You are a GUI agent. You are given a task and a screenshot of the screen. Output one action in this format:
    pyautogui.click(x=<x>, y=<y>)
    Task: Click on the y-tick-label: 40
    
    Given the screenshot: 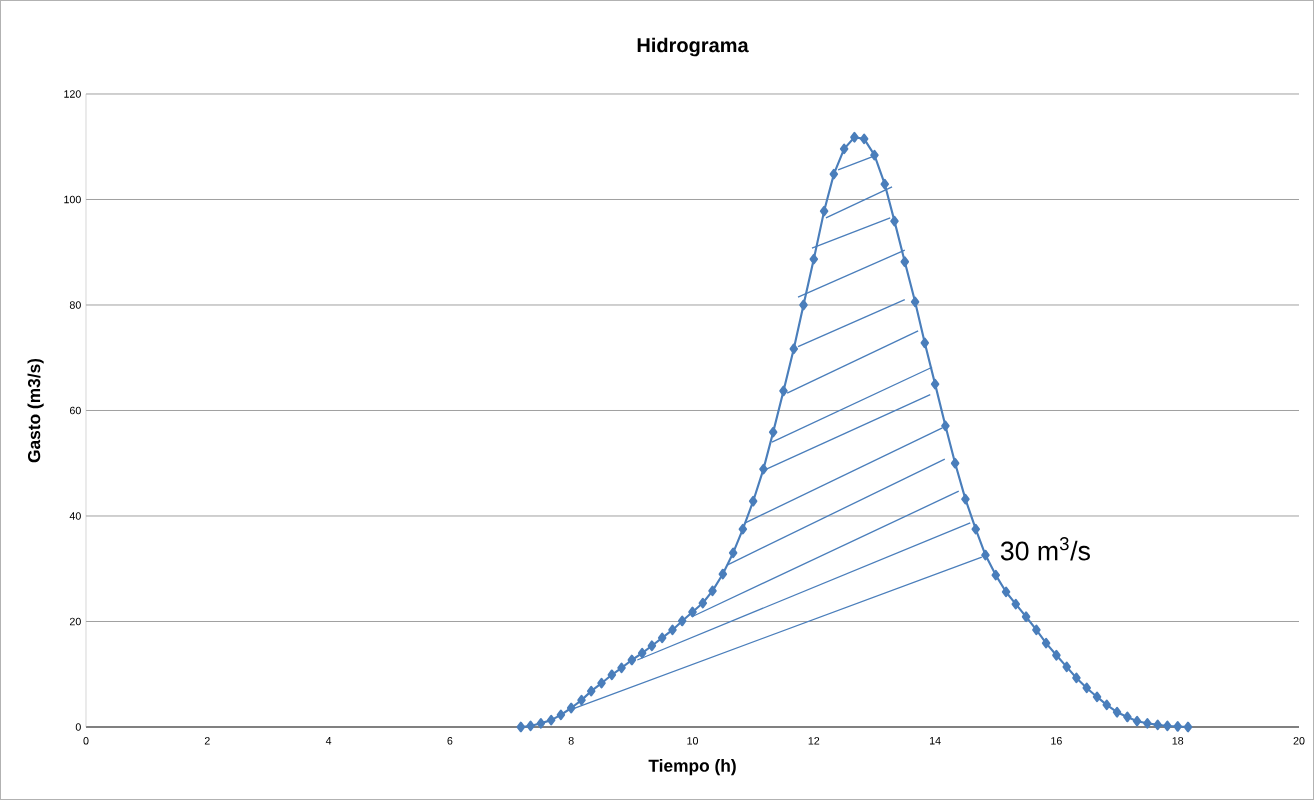 What is the action you would take?
    pyautogui.click(x=75, y=516)
    